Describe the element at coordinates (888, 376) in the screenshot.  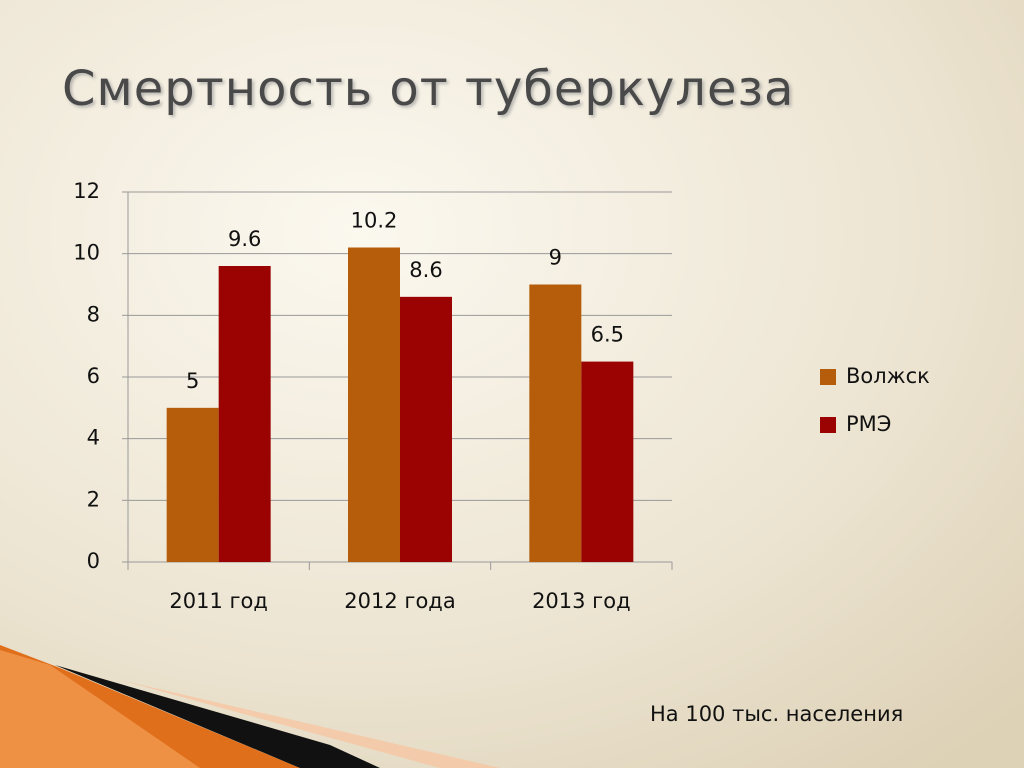
I see `legend-label: Волжск` at that location.